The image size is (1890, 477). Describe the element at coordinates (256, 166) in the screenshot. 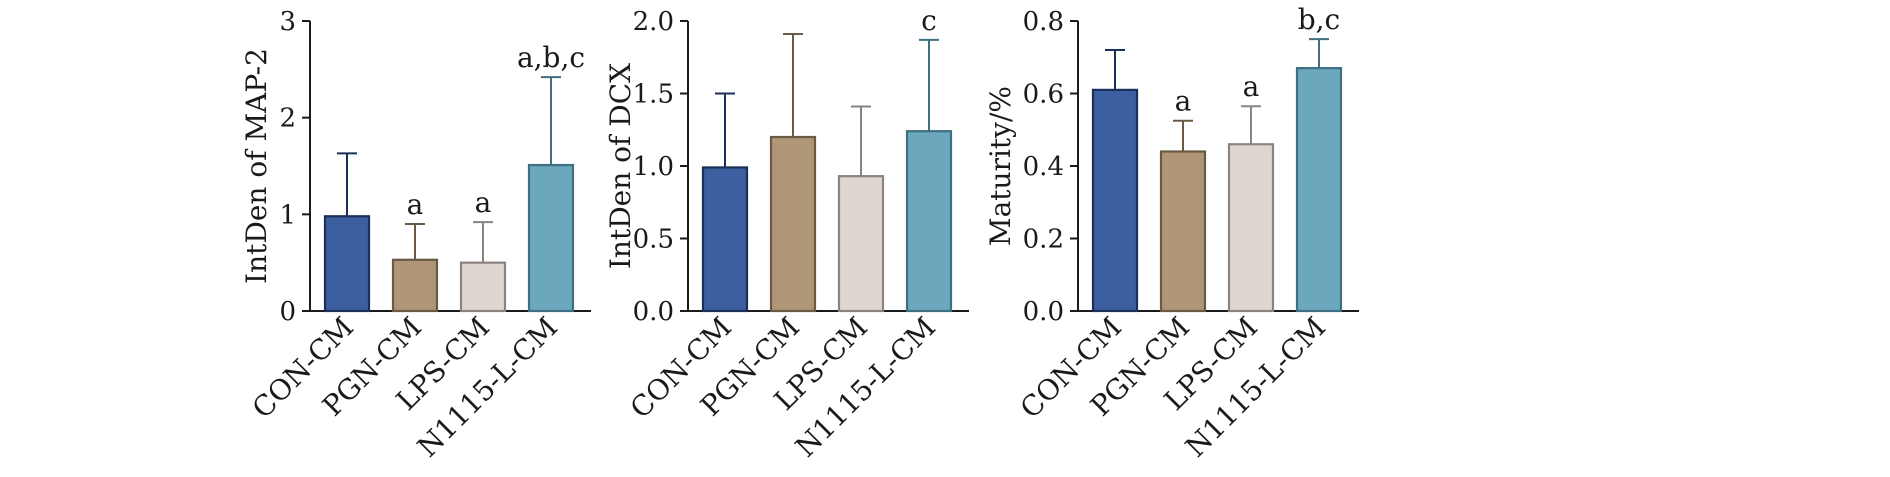

I see `y-axis-title: IntDen of MAP-2` at that location.